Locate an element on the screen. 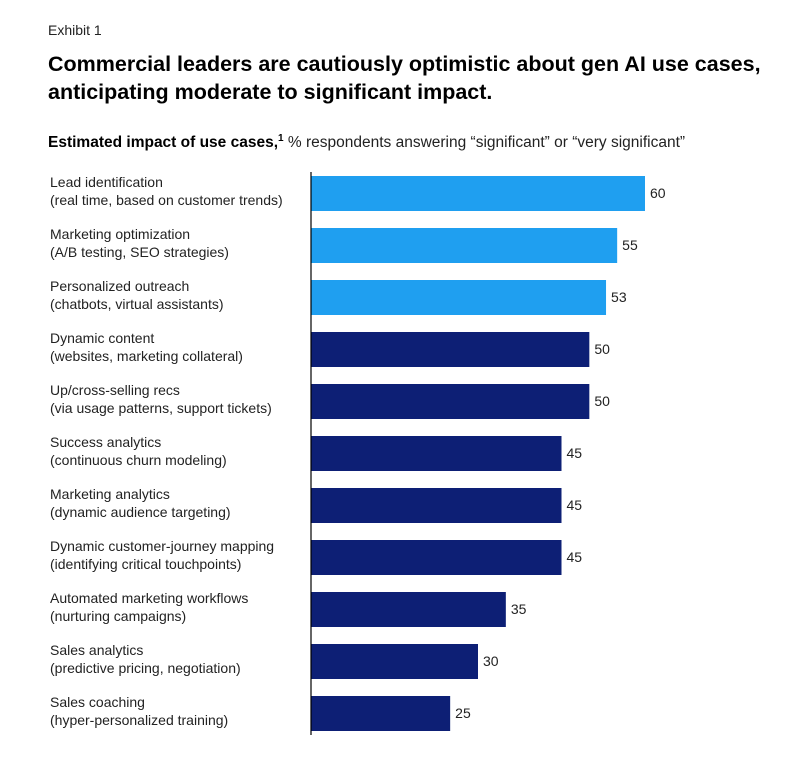 This screenshot has width=811, height=763. category-detail: (websites, marketing collateral) is located at coordinates (146, 356).